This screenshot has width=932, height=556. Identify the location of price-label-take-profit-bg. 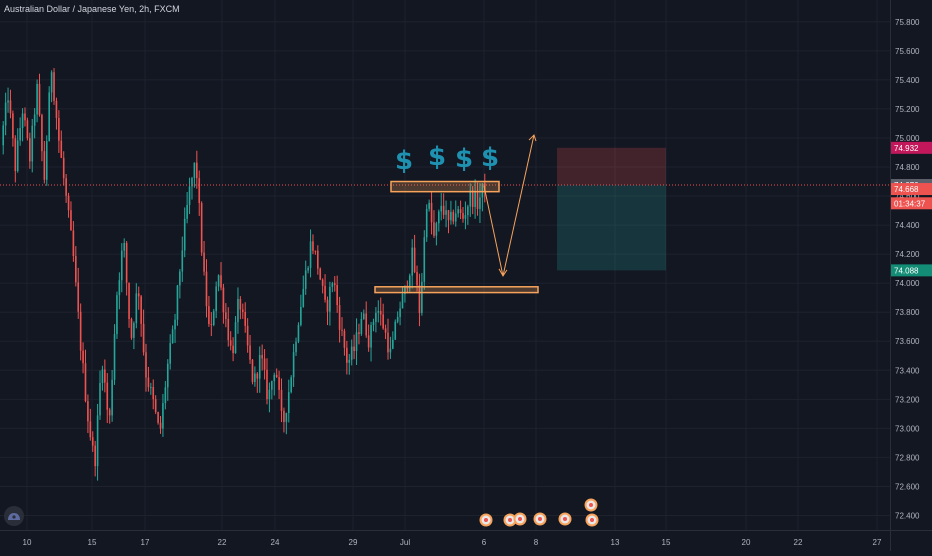
(911, 270).